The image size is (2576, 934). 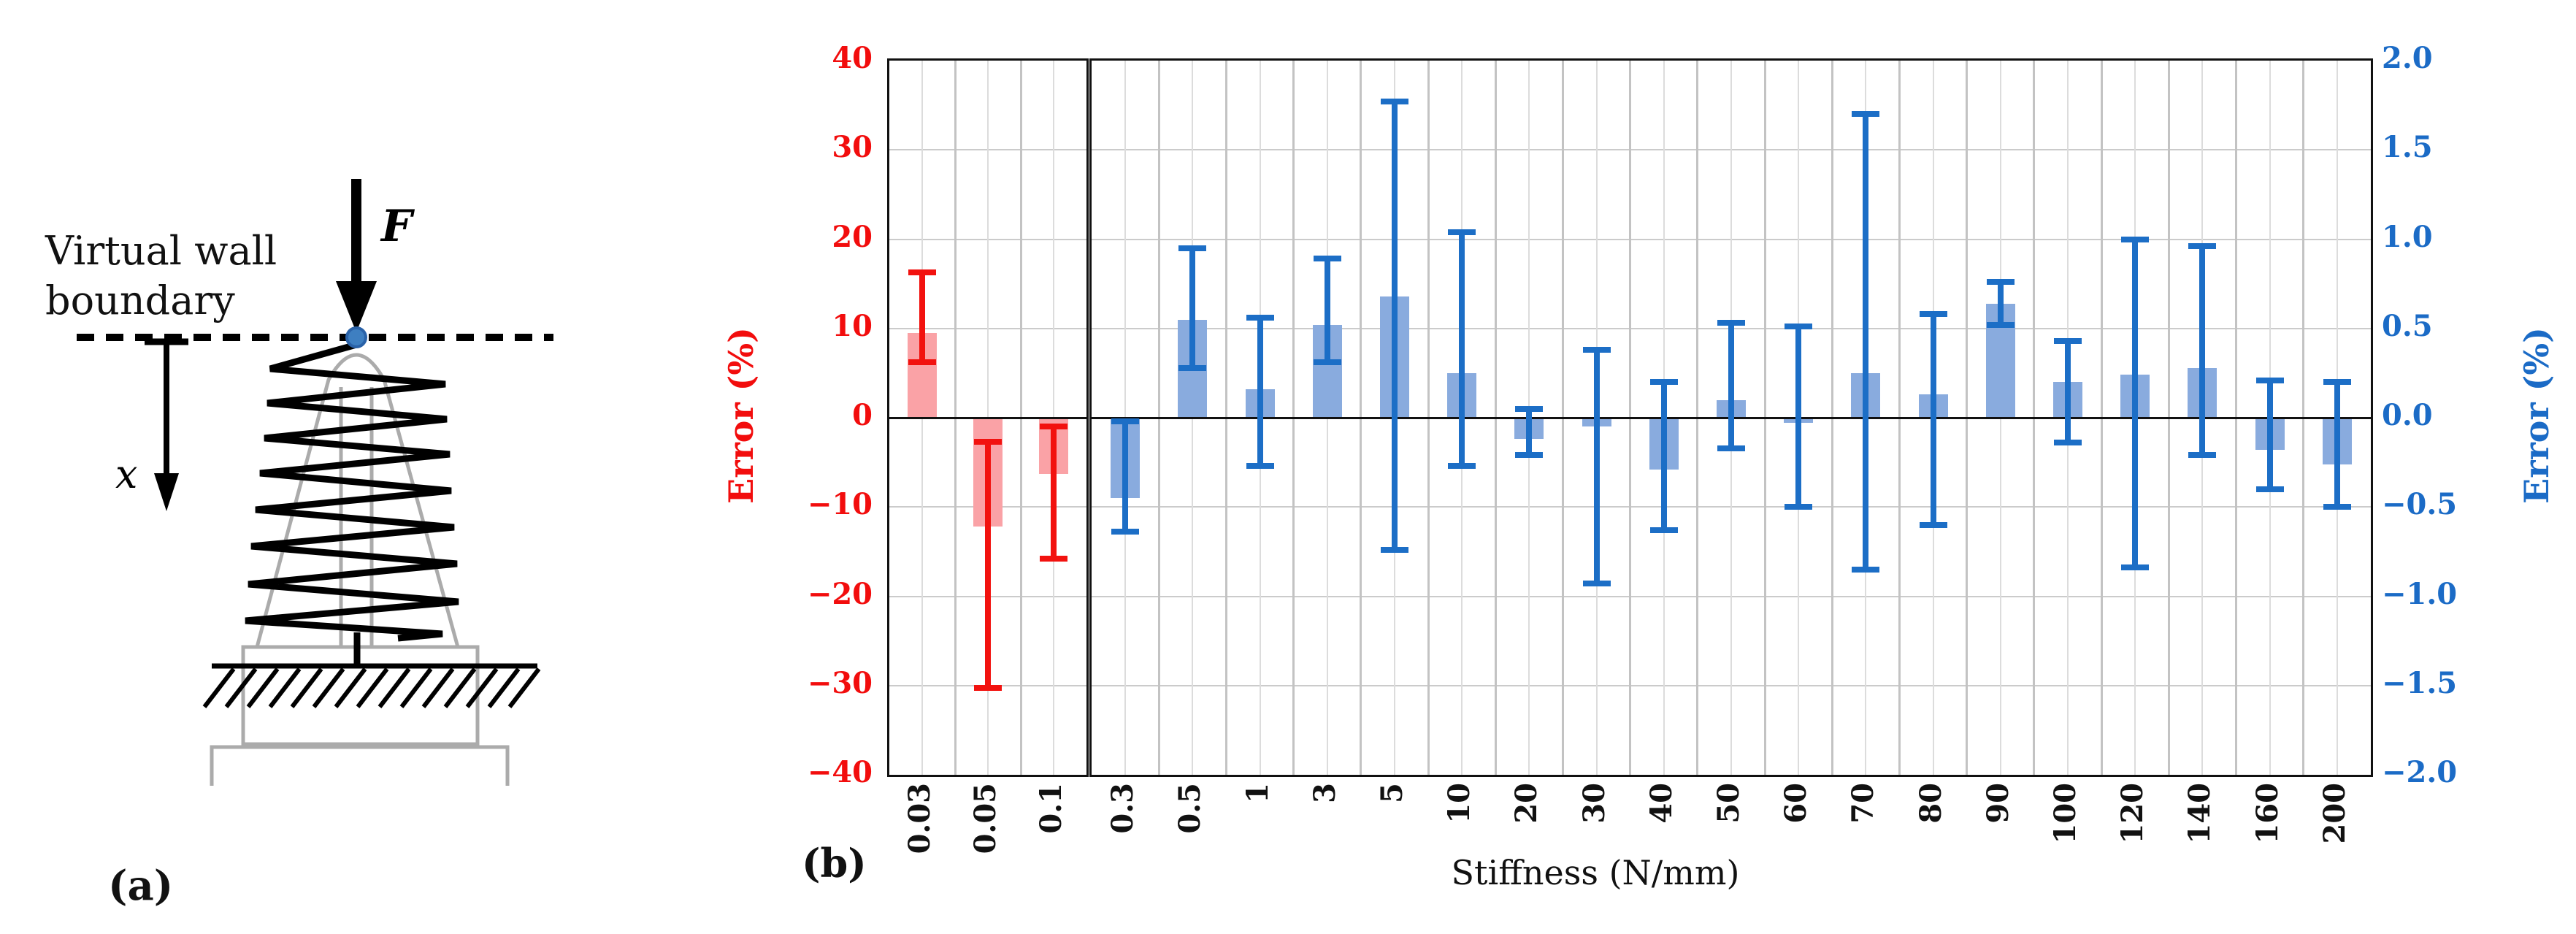 What do you see at coordinates (919, 818) in the screenshot?
I see `x-tick-label-0.03: 0.03` at bounding box center [919, 818].